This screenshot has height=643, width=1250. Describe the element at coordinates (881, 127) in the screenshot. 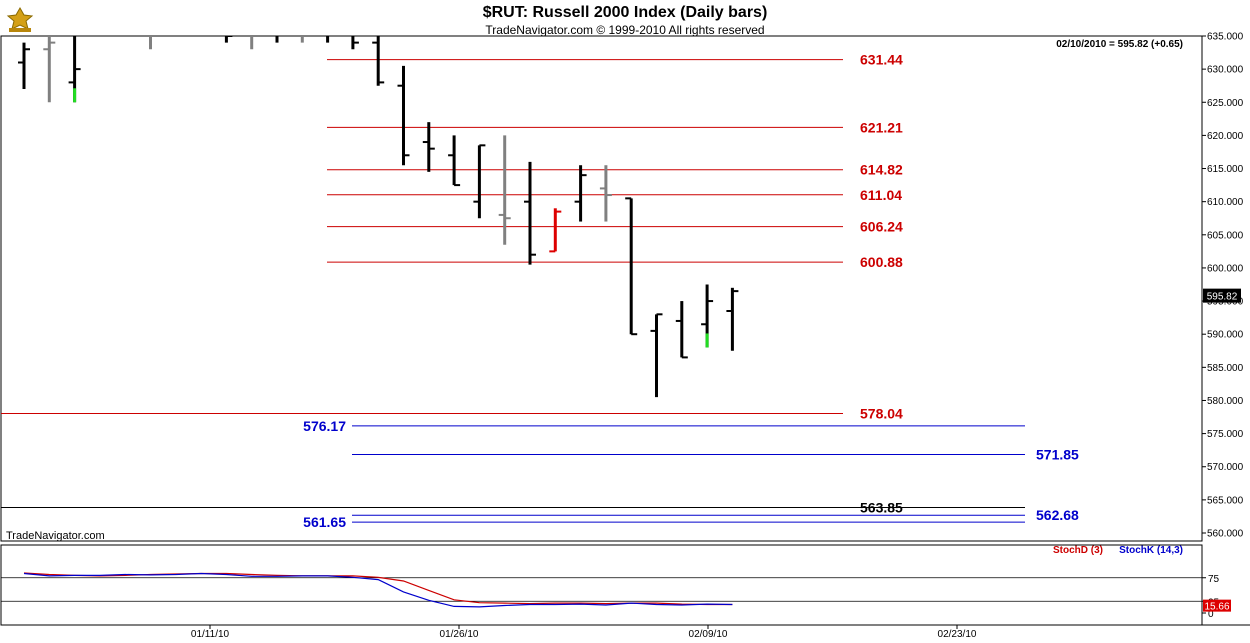

I see `level-label: 621.21` at that location.